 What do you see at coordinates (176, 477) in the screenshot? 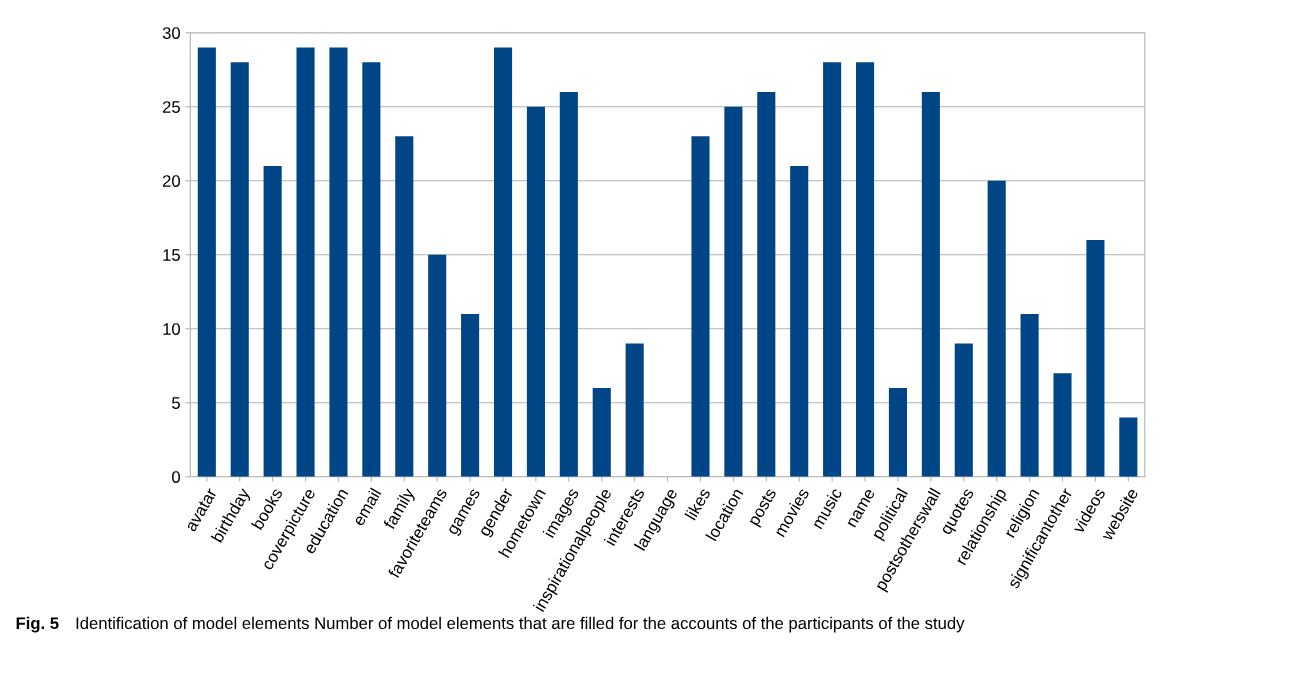
I see `y-tick-label: 0` at bounding box center [176, 477].